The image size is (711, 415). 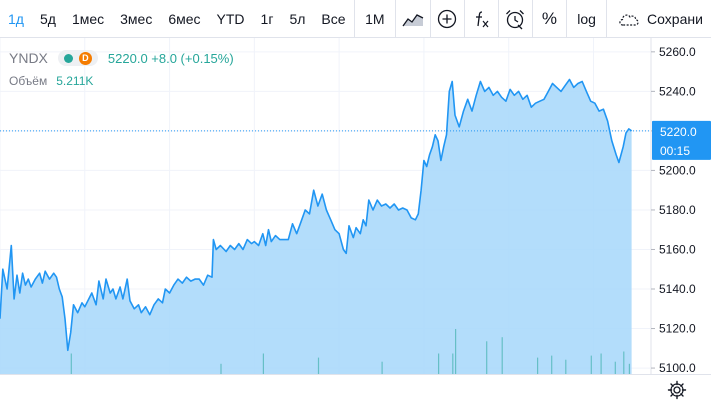 What do you see at coordinates (677, 329) in the screenshot?
I see `price-tick-label: 5120.0` at bounding box center [677, 329].